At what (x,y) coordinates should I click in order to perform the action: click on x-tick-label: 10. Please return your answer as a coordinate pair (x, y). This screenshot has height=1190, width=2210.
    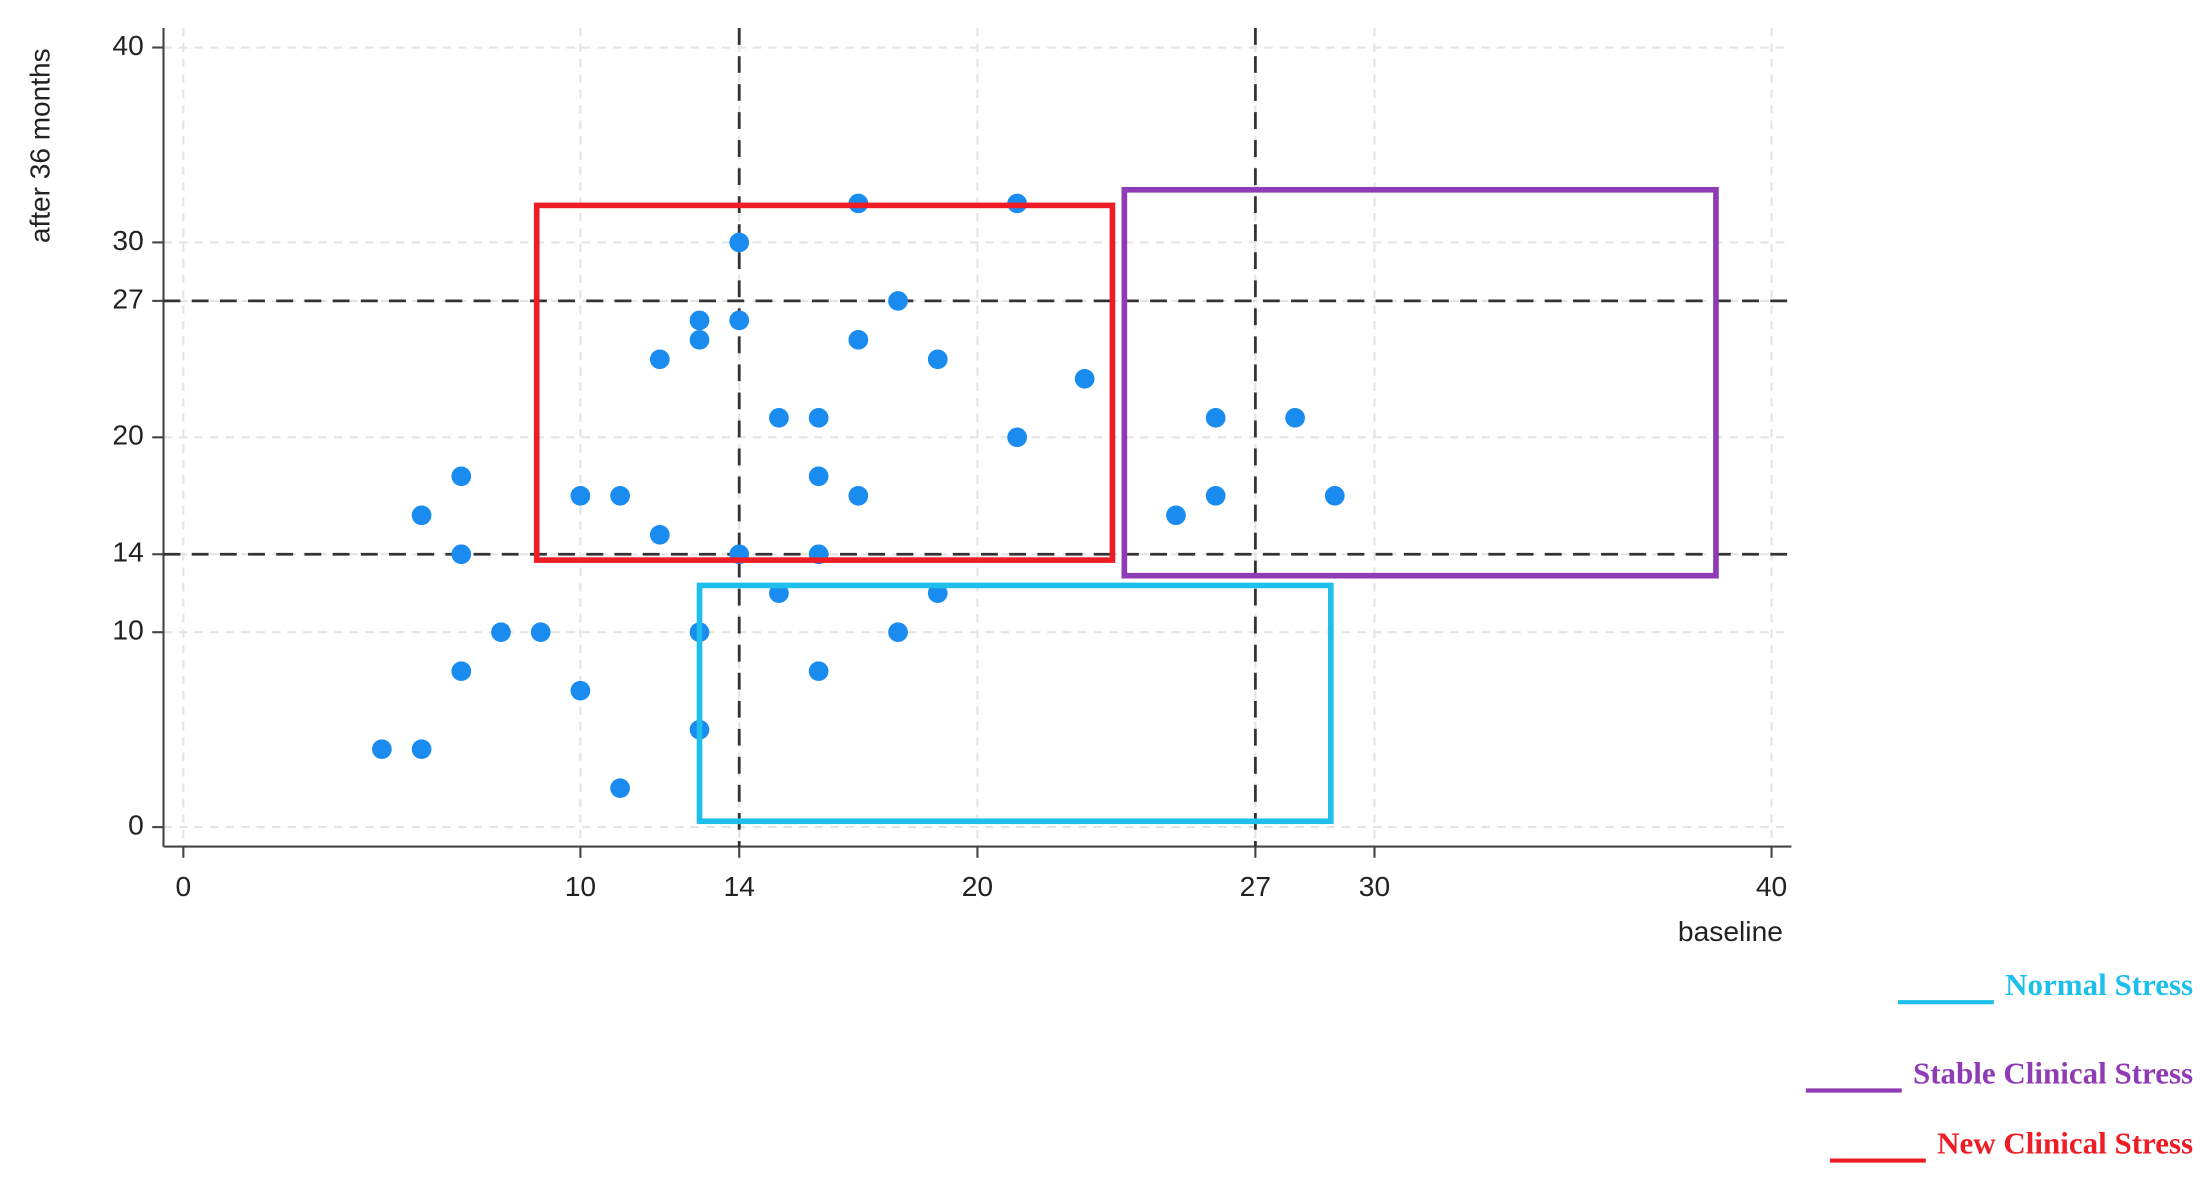
    Looking at the image, I should click on (580, 886).